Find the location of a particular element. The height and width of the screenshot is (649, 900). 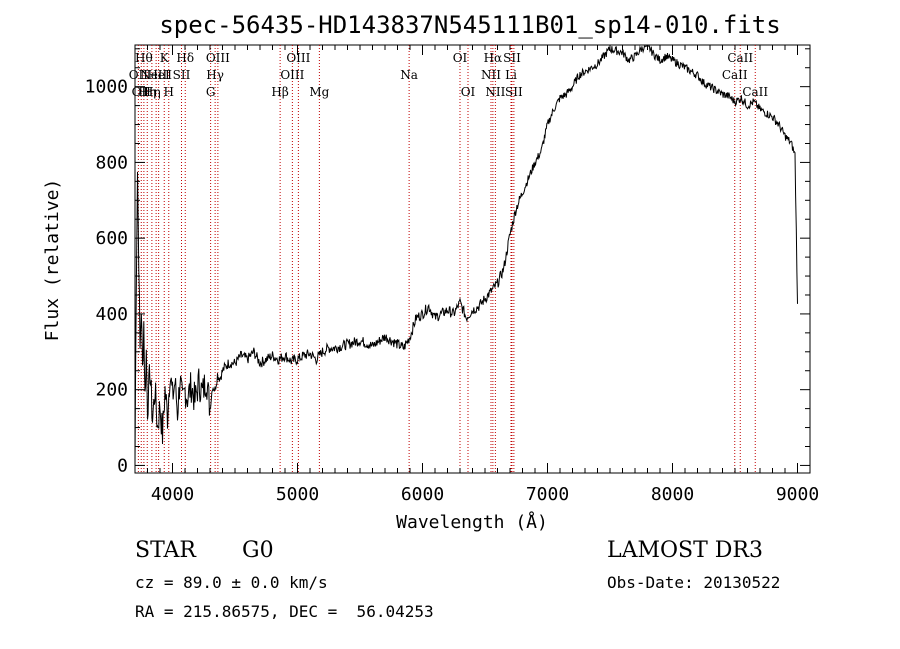

redshift-text: cz = 89.0 ± 0.0 km/s is located at coordinates (231, 582).